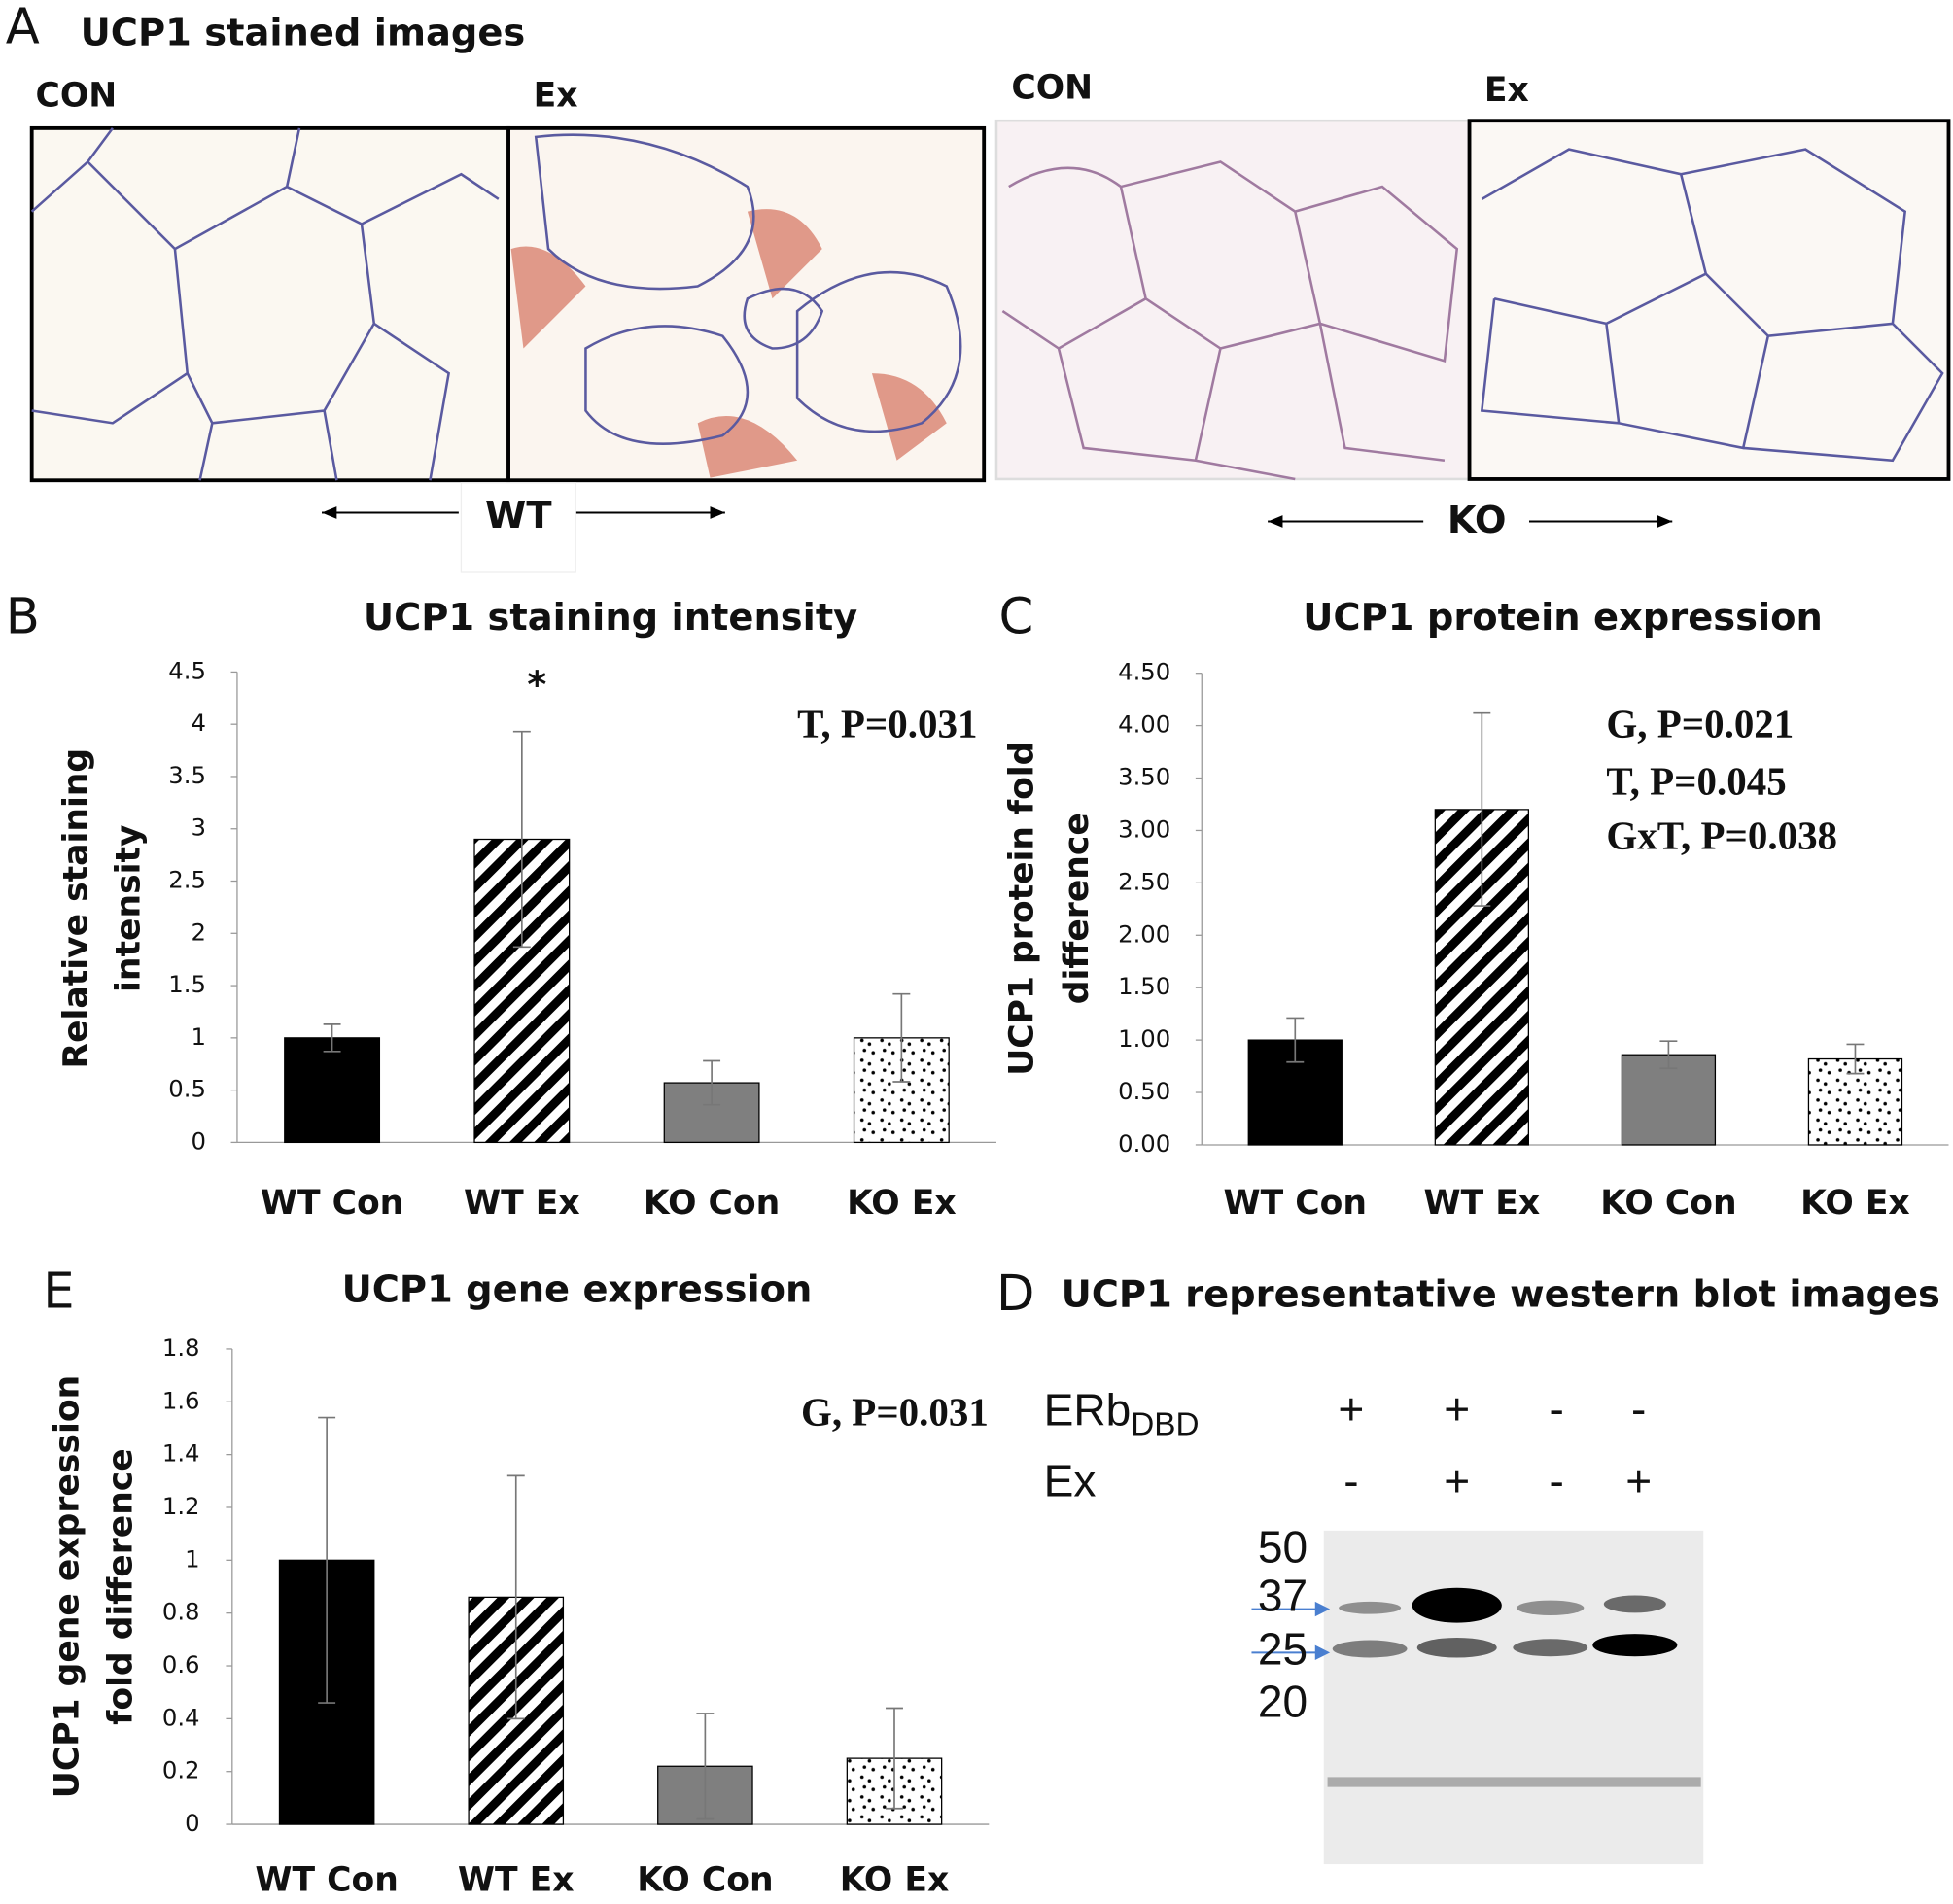  Describe the element at coordinates (181, 1506) in the screenshot. I see `y-tick-label: 1.2` at that location.